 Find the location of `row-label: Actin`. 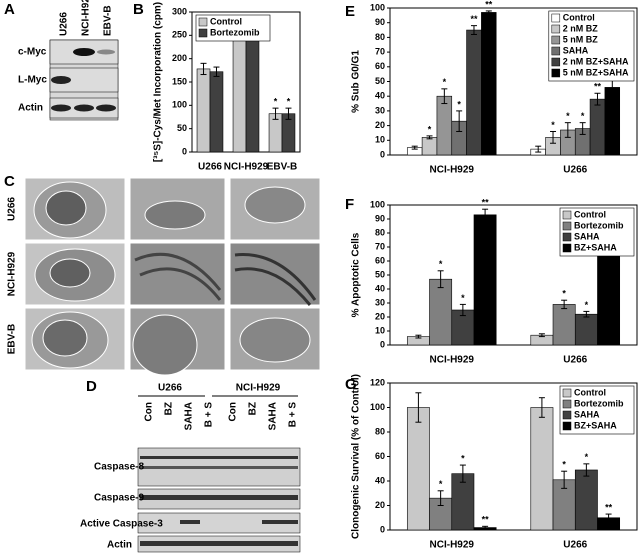

row-label: Actin is located at coordinates (30, 108).